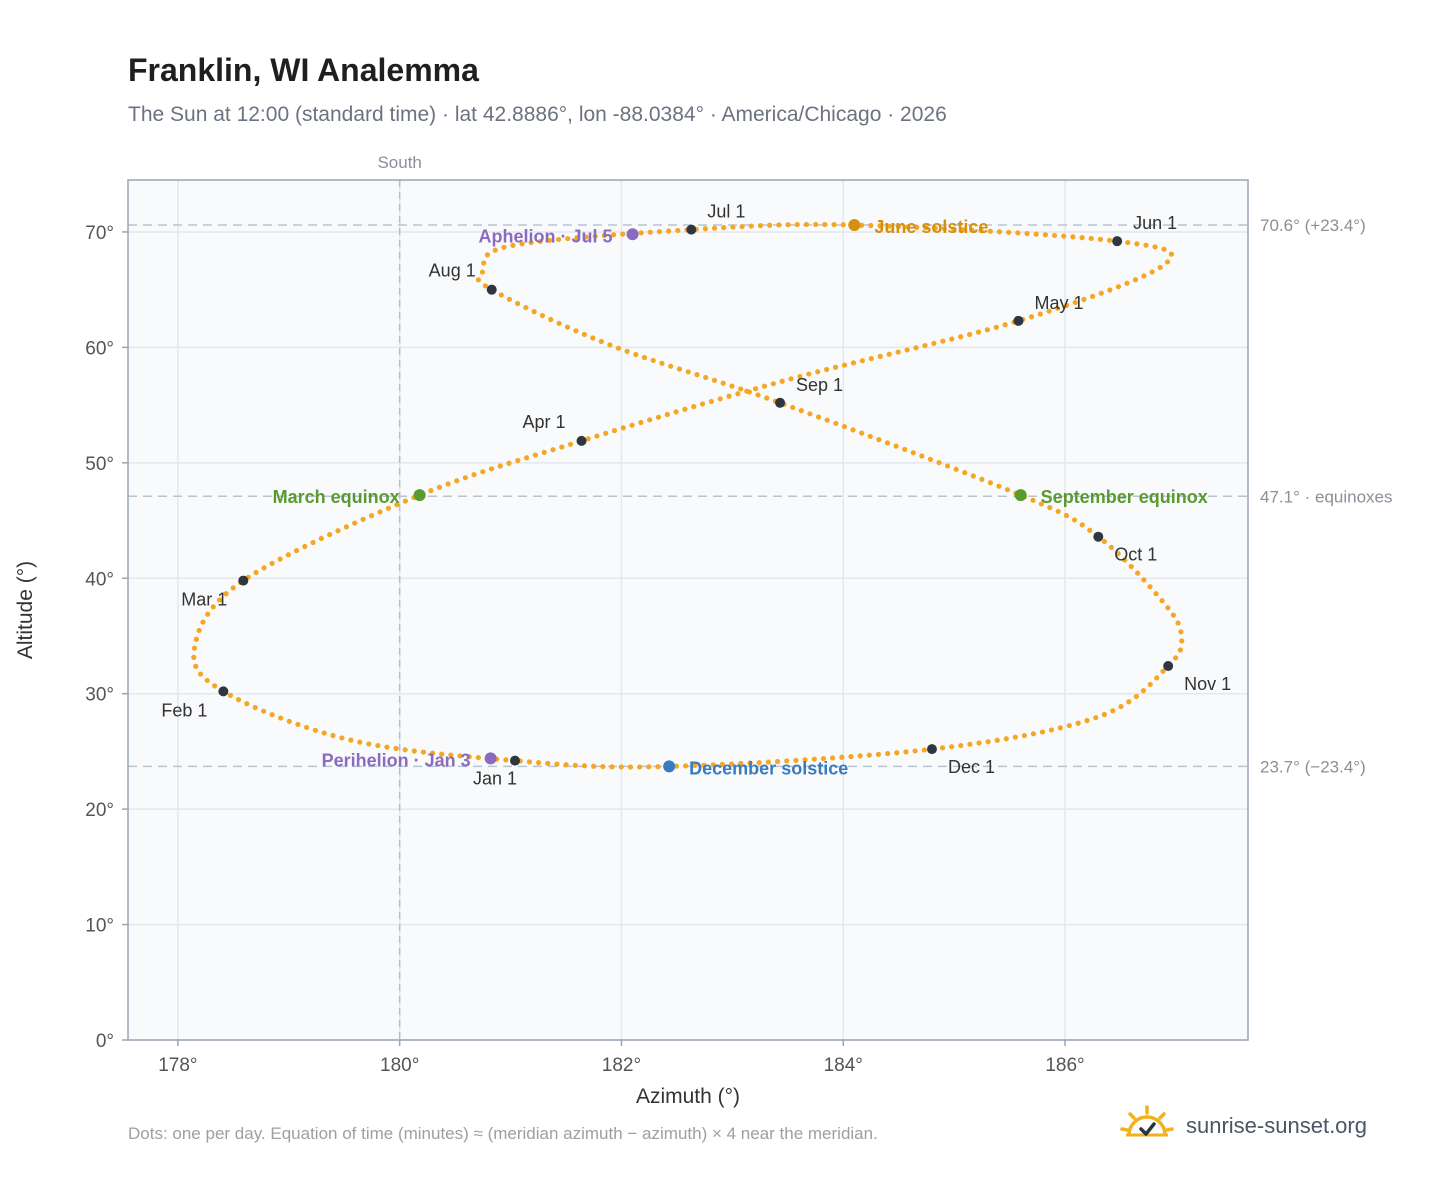 This screenshot has width=1448, height=1188. What do you see at coordinates (843, 1065) in the screenshot?
I see `x-tick-label: 184°` at bounding box center [843, 1065].